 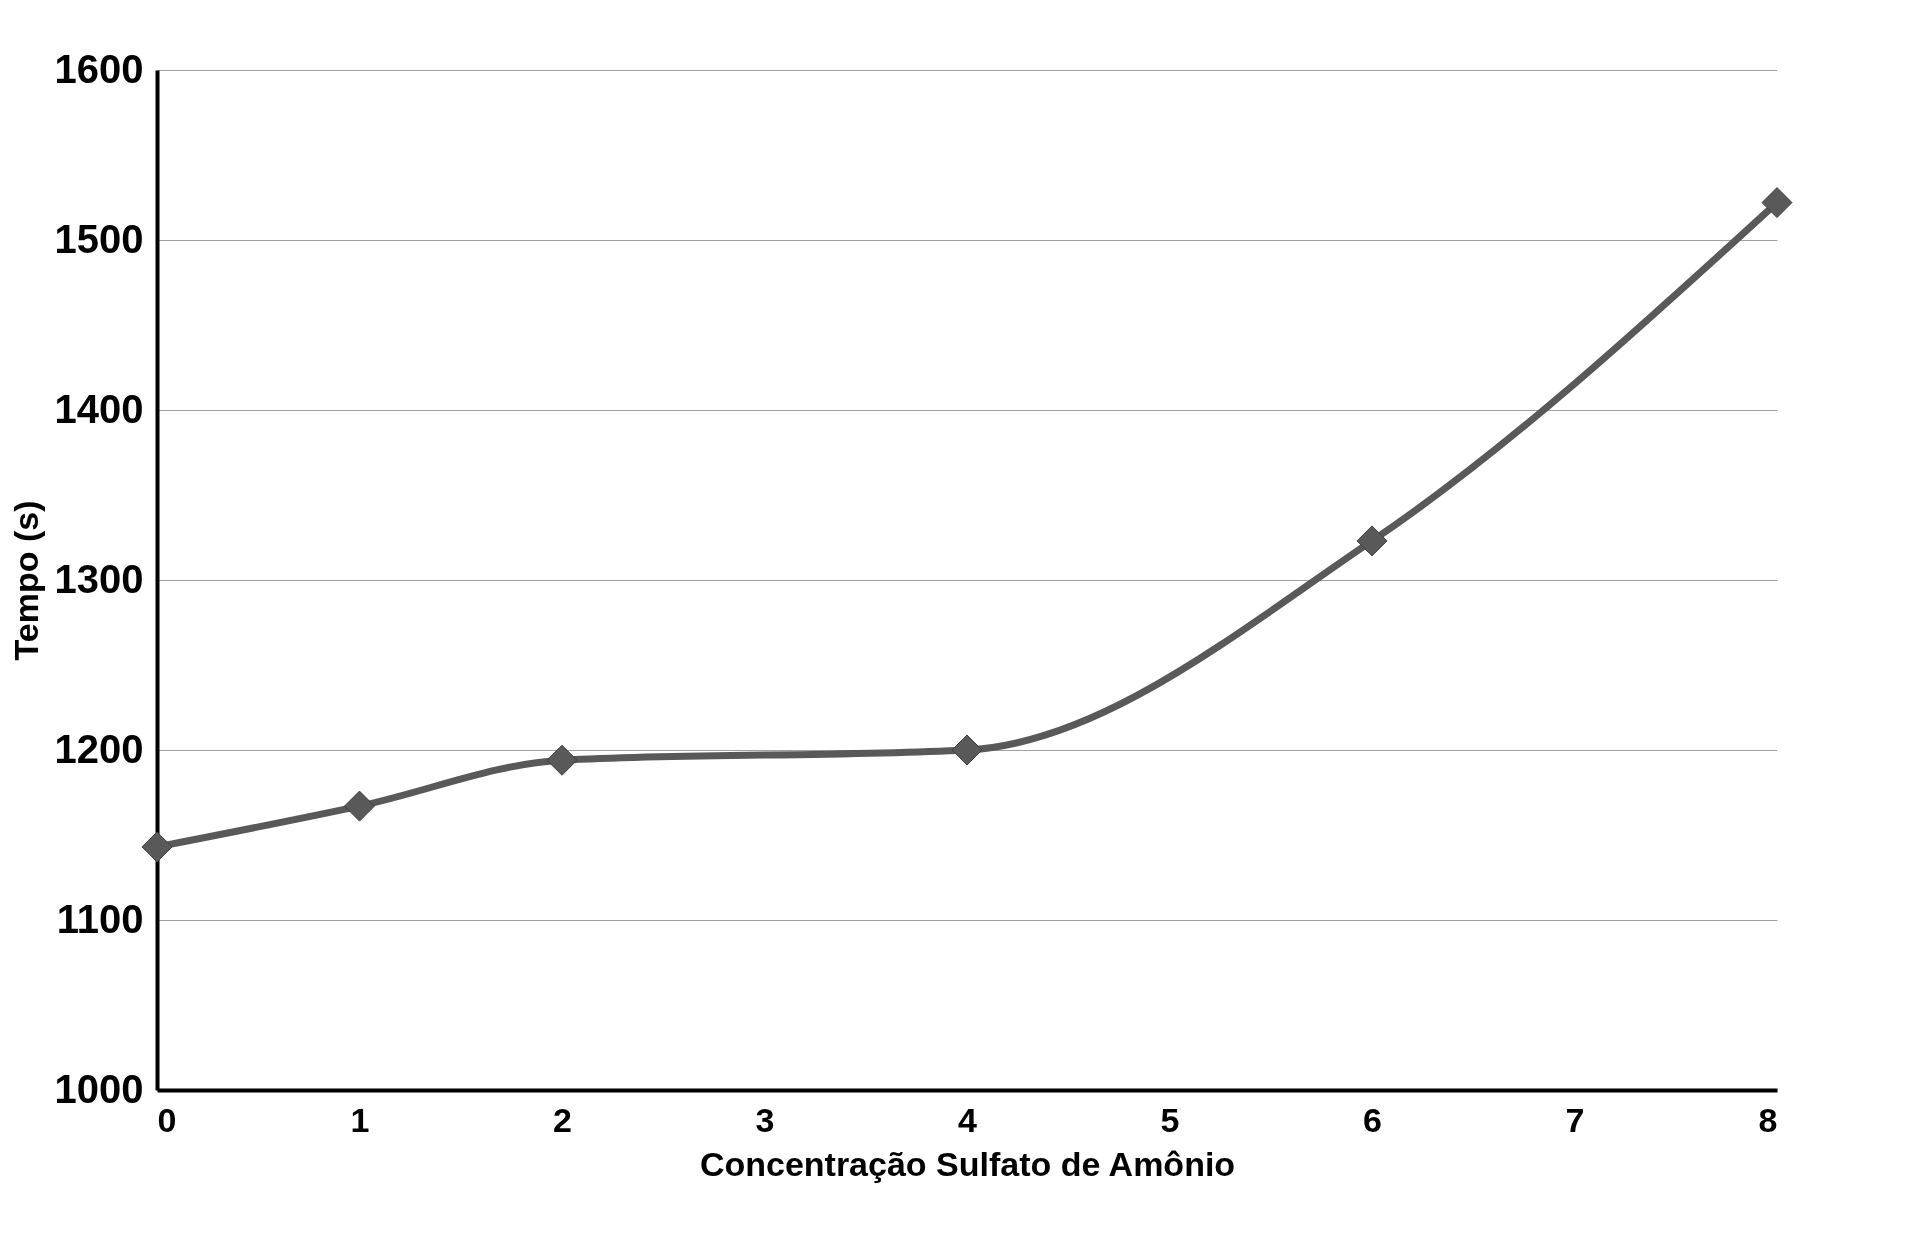 I want to click on x-tick-label: 0, so click(x=167, y=1119).